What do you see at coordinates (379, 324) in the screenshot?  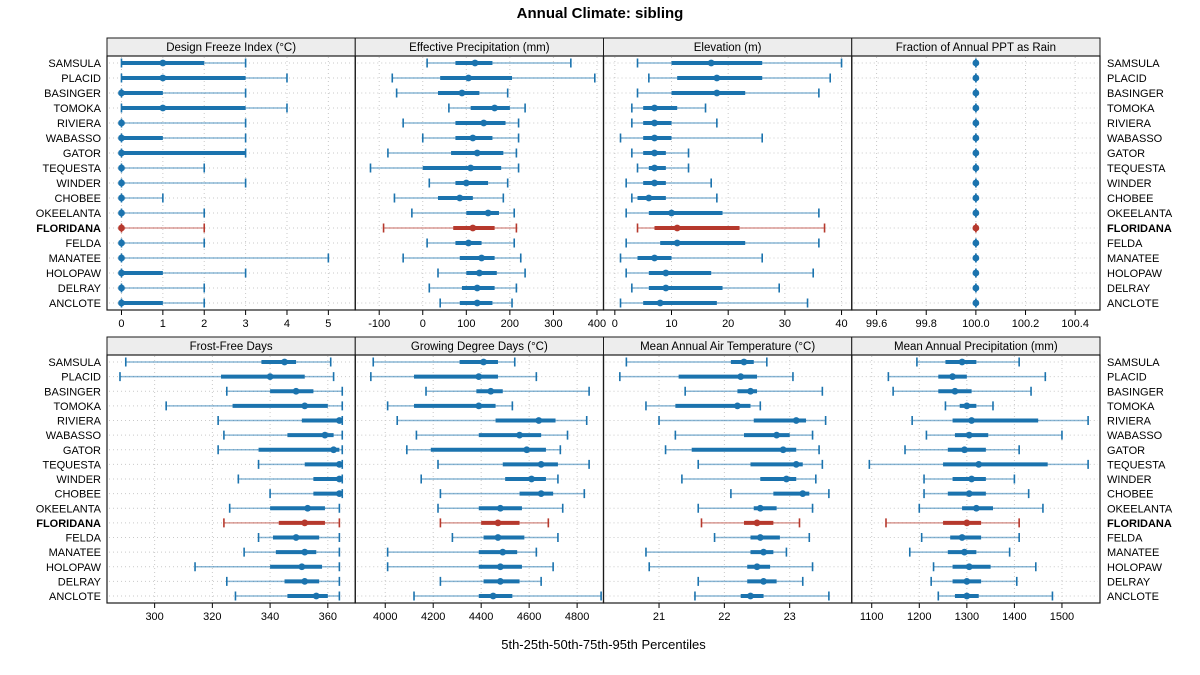 I see `axis-tick-label: -100` at bounding box center [379, 324].